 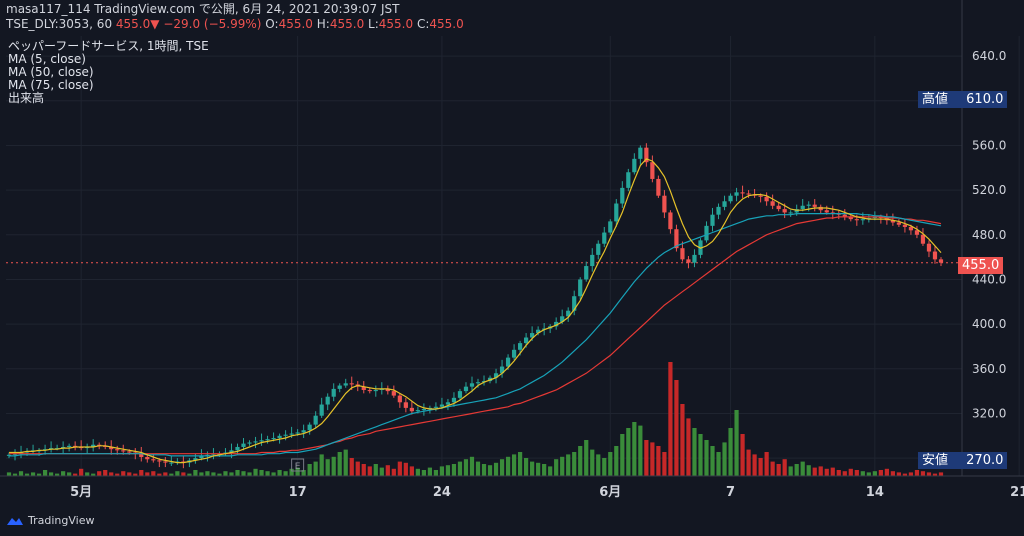 What do you see at coordinates (26, 98) in the screenshot?
I see `legend-volume: 出来高` at bounding box center [26, 98].